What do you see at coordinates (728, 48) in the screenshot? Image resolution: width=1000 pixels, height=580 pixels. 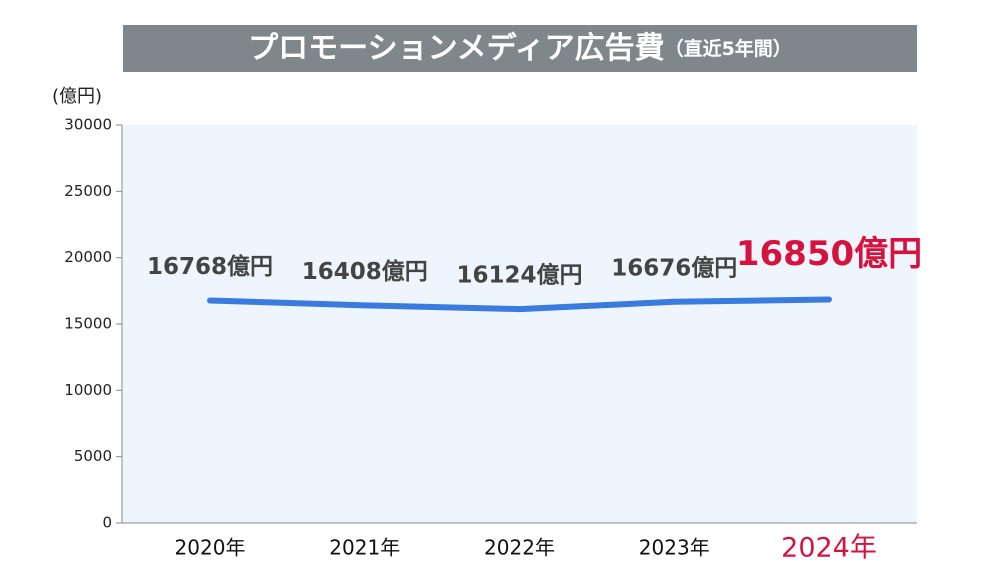 I see `subtitle: （直近5年間）` at bounding box center [728, 48].